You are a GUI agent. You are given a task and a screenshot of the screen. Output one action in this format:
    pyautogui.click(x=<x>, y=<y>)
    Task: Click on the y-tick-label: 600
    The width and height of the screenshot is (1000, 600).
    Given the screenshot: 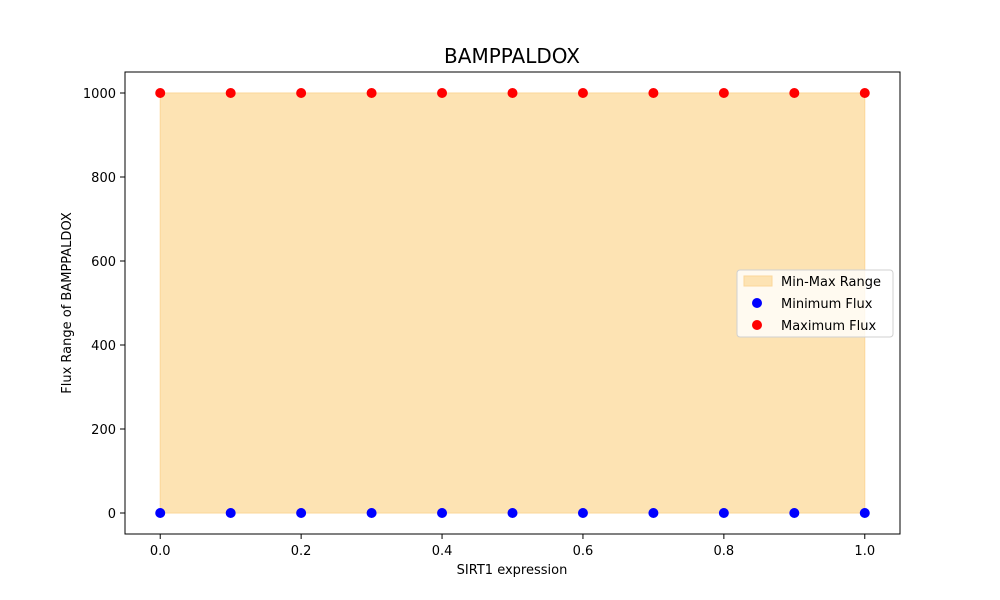 What is the action you would take?
    pyautogui.click(x=103, y=262)
    